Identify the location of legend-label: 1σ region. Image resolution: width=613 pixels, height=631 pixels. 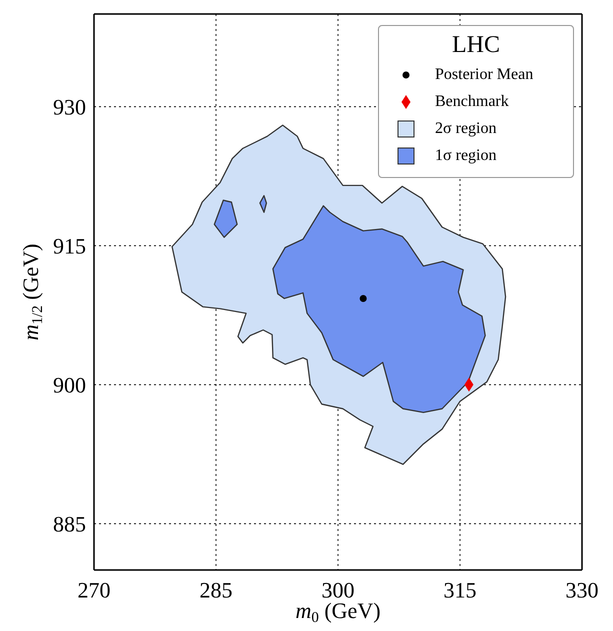
(465, 155).